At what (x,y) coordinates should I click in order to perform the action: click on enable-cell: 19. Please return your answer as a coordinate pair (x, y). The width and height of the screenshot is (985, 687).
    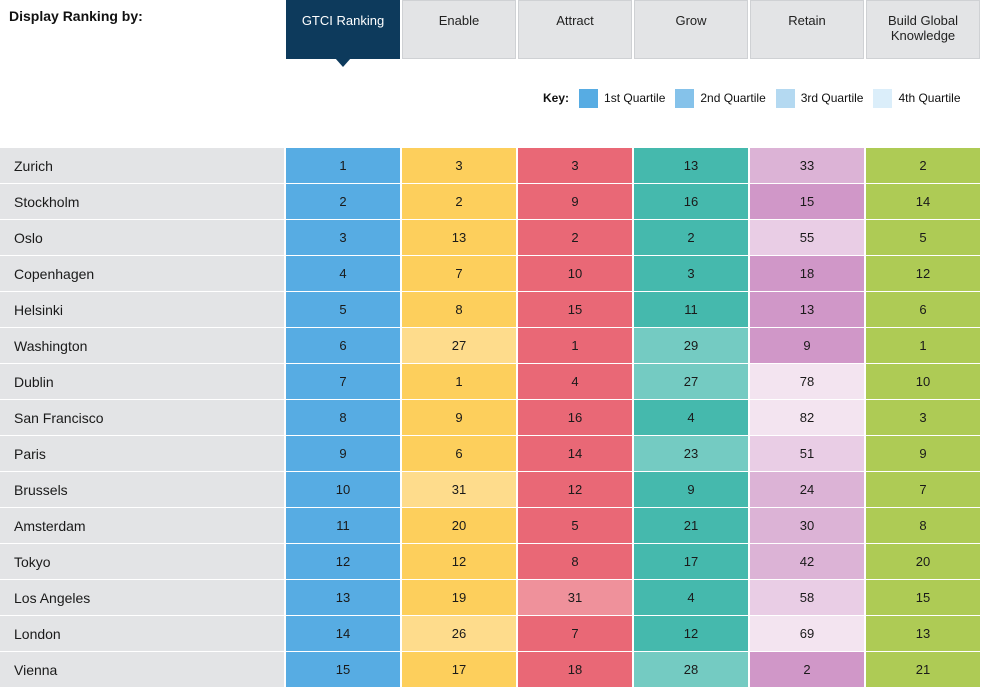
    Looking at the image, I should click on (459, 597).